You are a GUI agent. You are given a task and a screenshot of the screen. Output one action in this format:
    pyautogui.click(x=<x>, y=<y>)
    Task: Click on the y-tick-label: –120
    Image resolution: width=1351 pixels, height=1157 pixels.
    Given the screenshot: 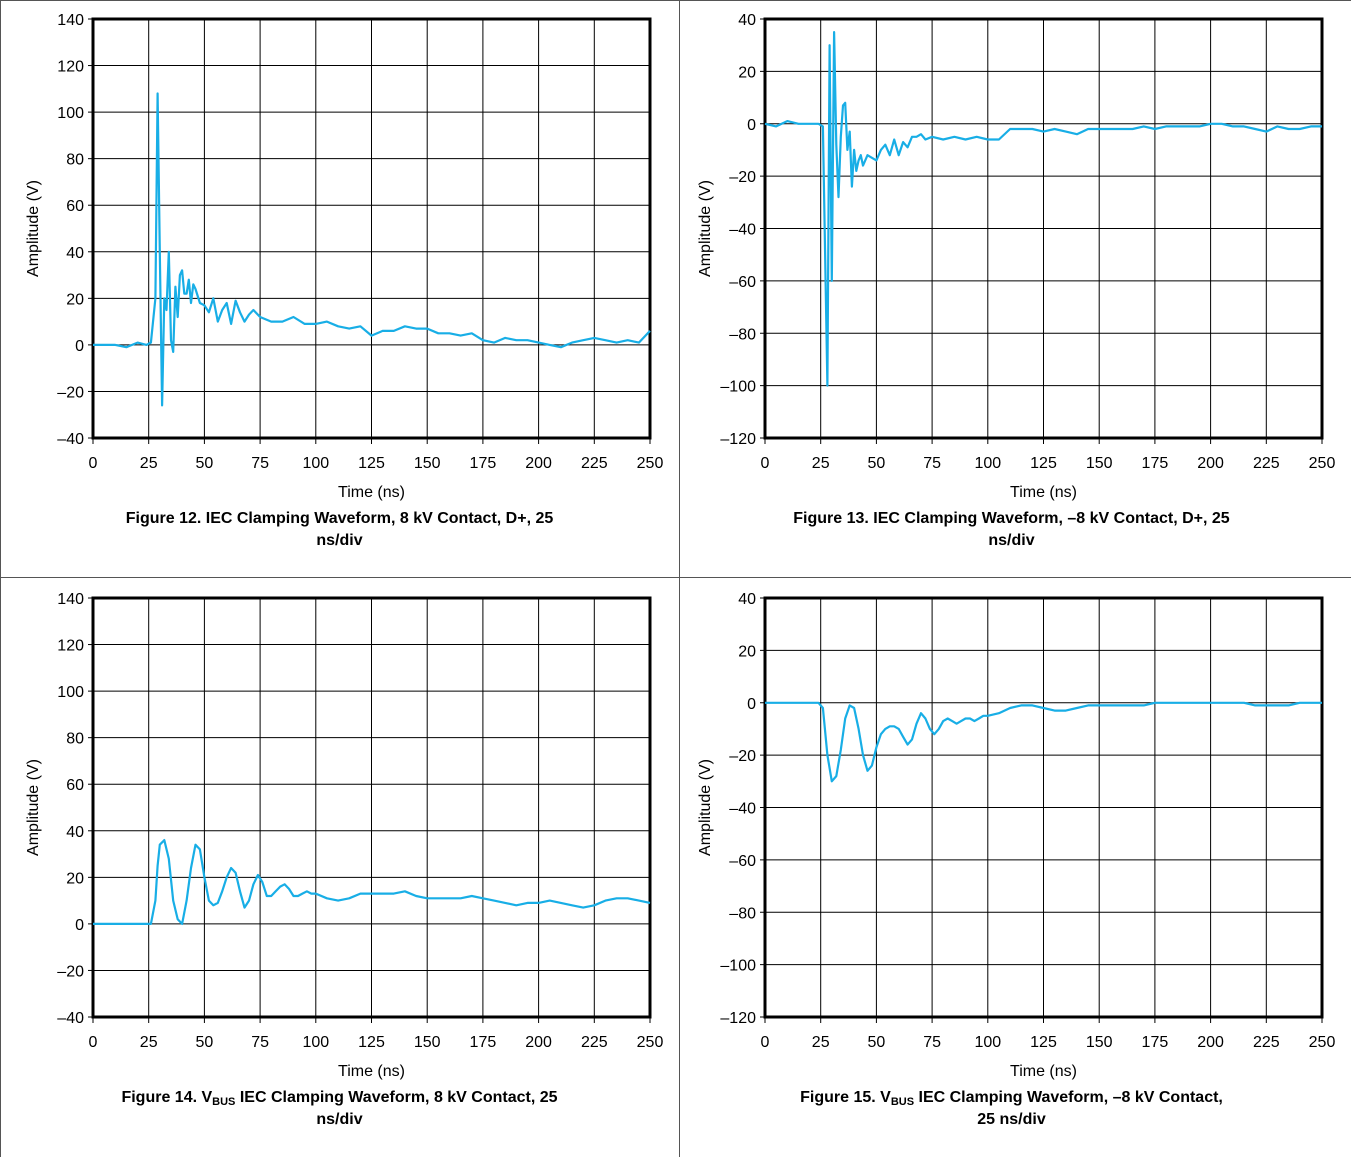 What is the action you would take?
    pyautogui.click(x=738, y=439)
    